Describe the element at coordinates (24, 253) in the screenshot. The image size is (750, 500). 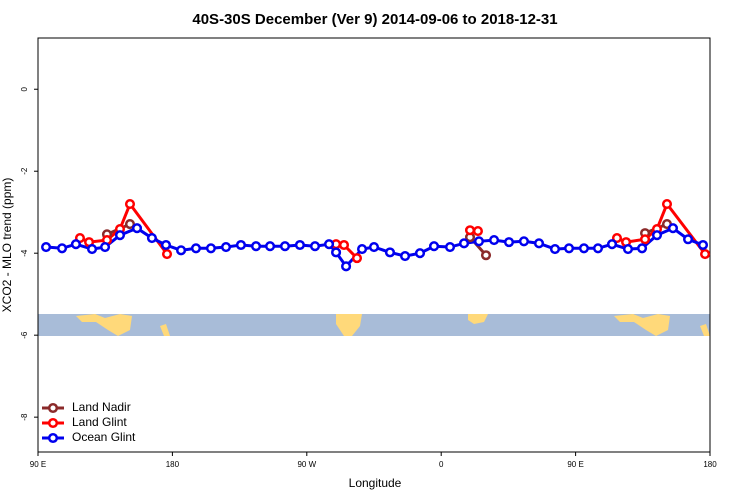
I see `y-tick-label: -4` at that location.